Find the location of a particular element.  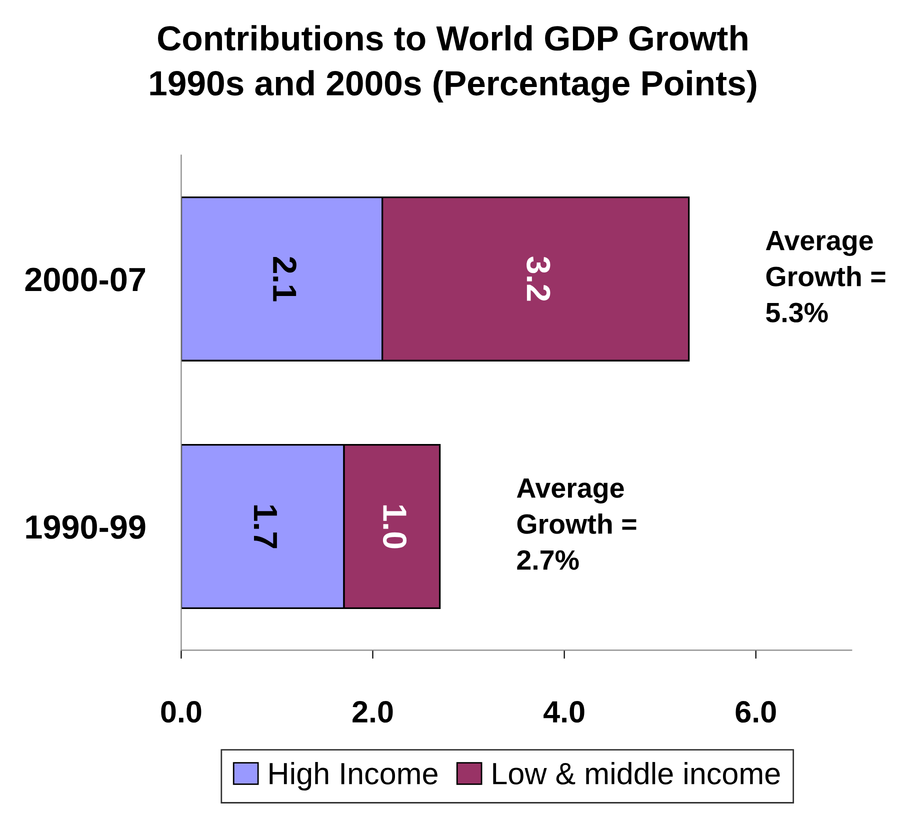

chart-title: Contributions to World GDP Growth 1990s and 2000s (Percentage Points) is located at coordinates (453, 64).